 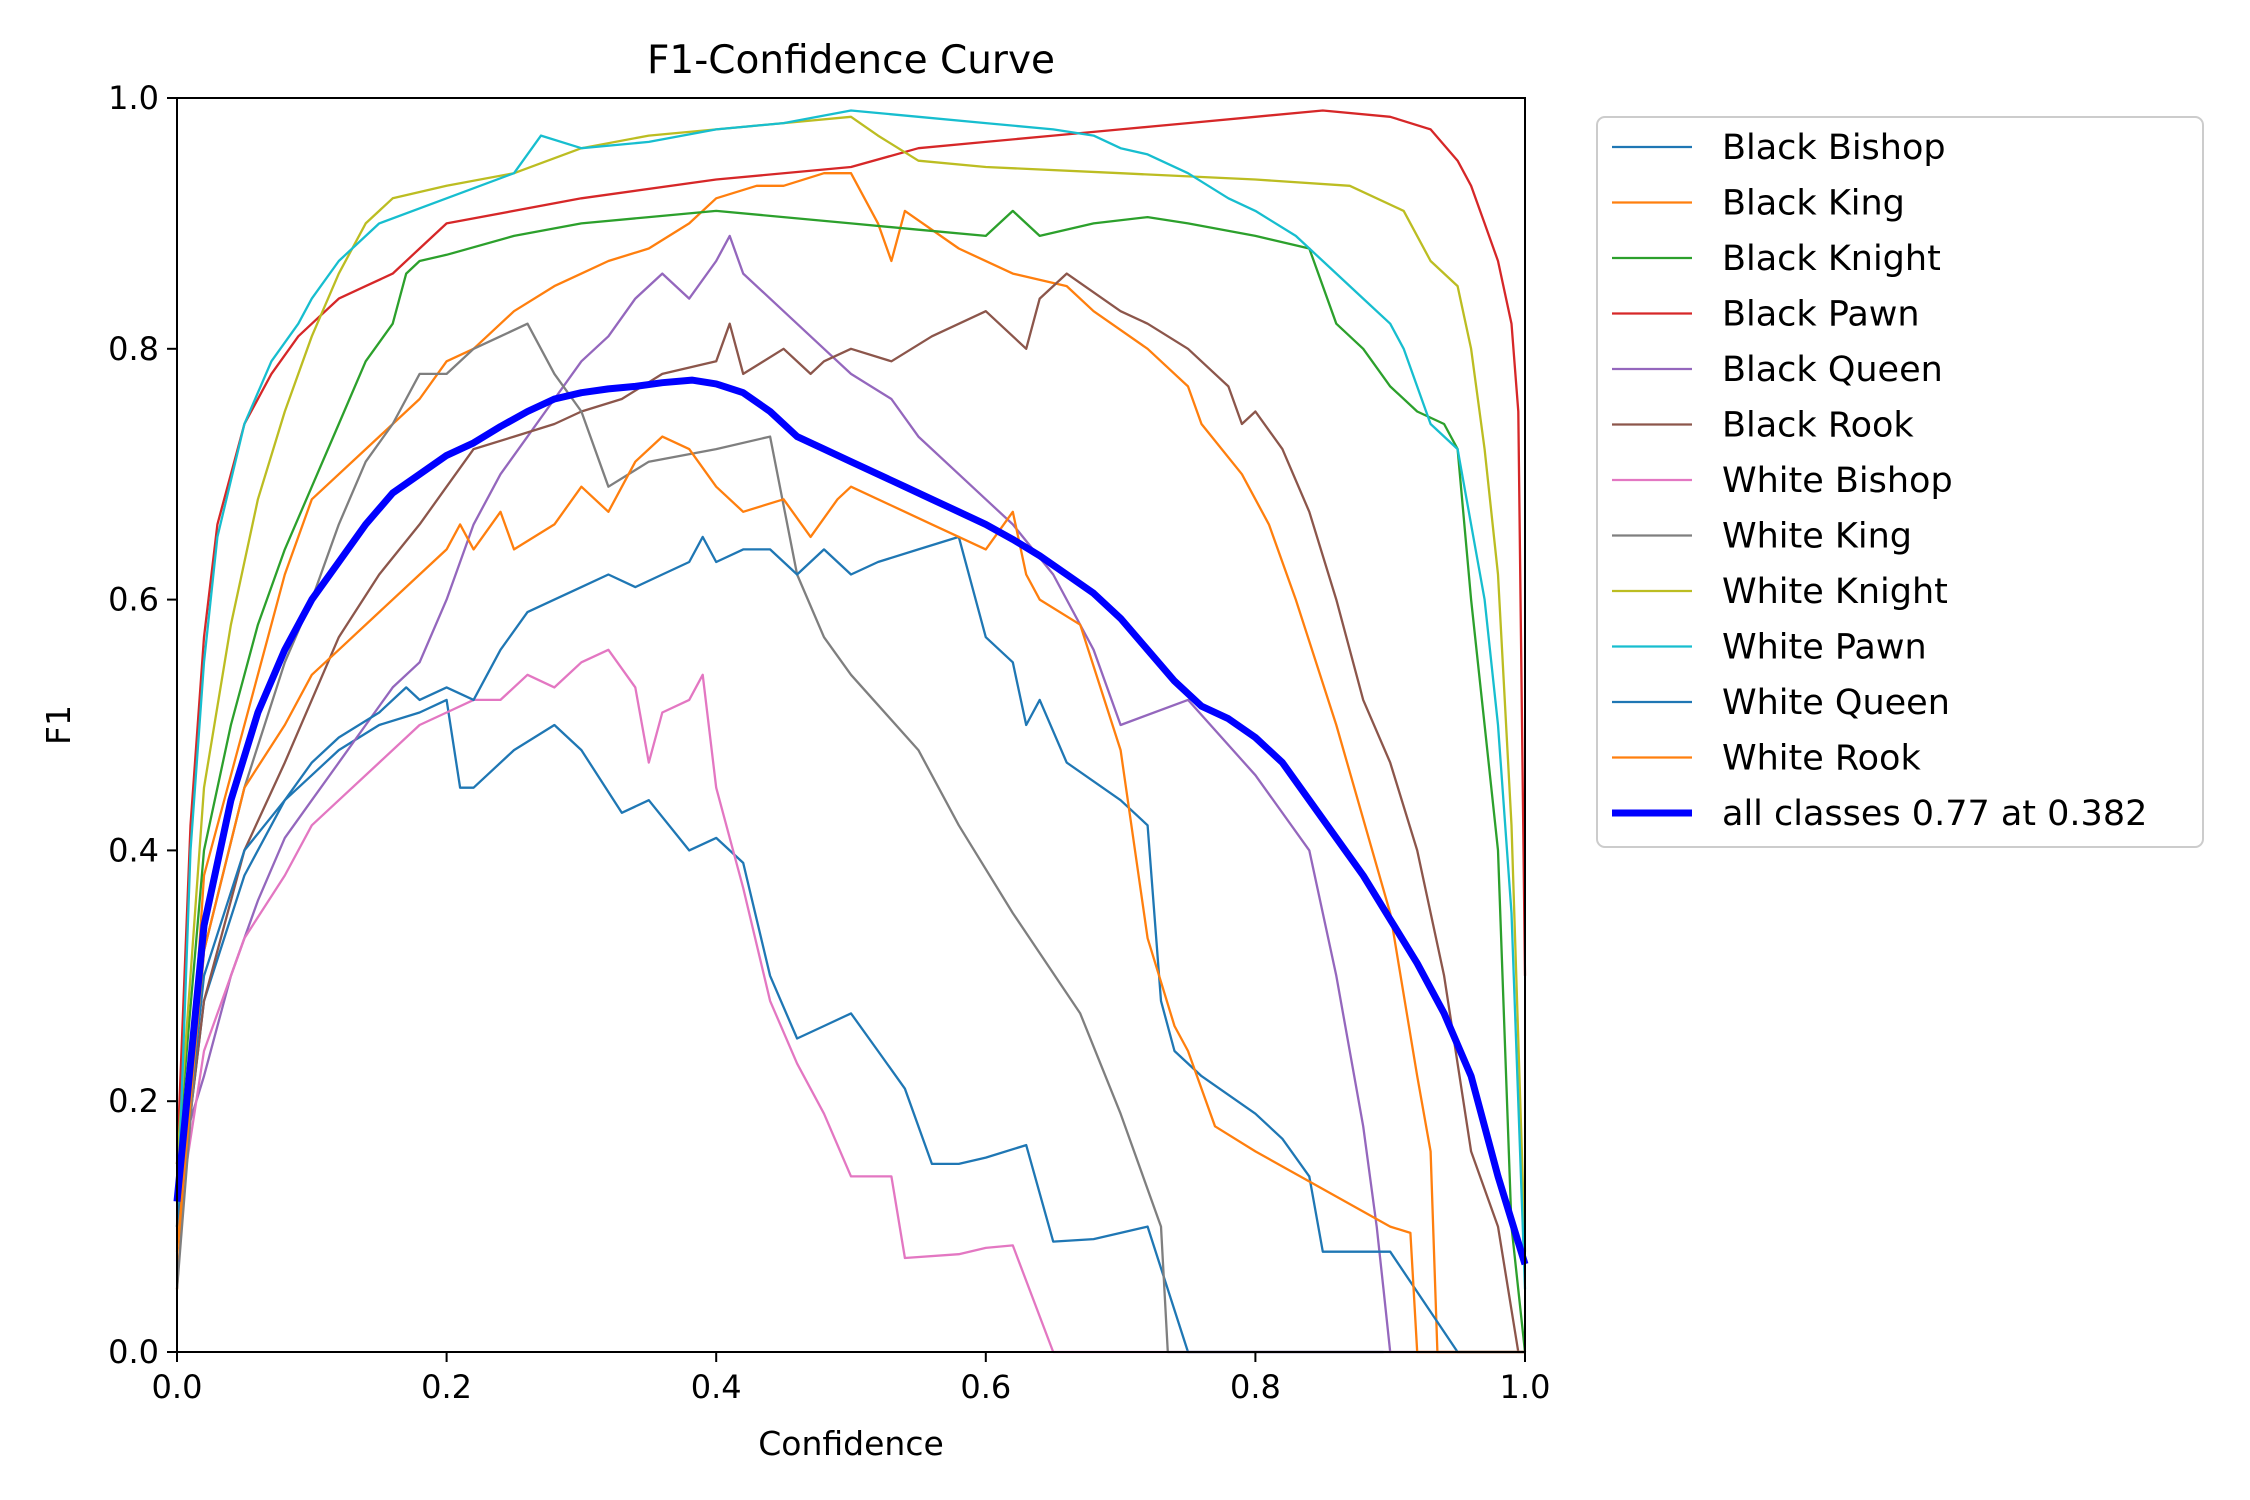 What do you see at coordinates (133, 1352) in the screenshot?
I see `y-tick-label: 0.0` at bounding box center [133, 1352].